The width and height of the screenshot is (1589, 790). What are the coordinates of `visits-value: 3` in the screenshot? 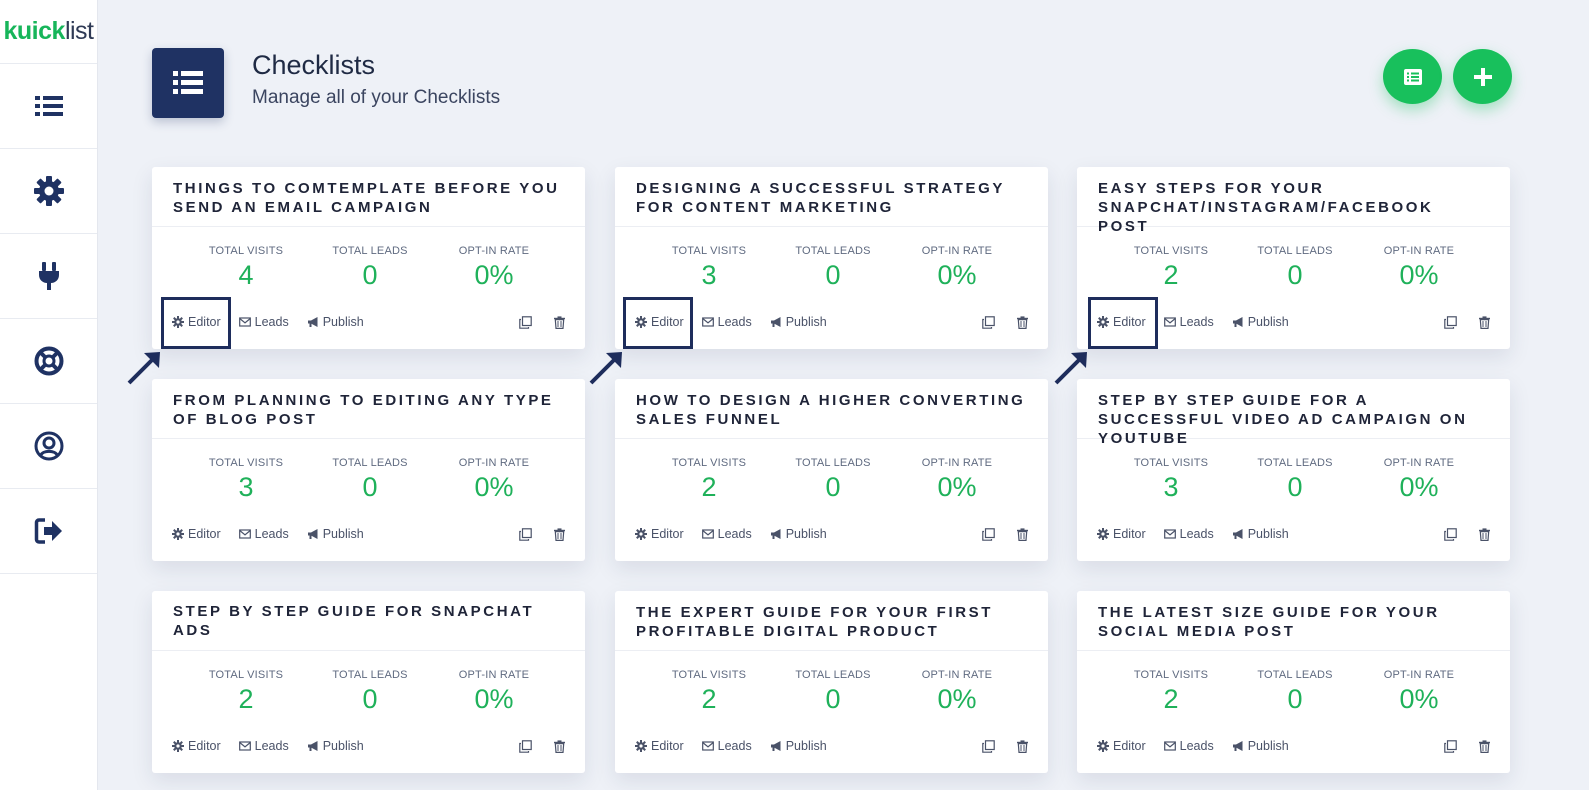 It's located at (1171, 487).